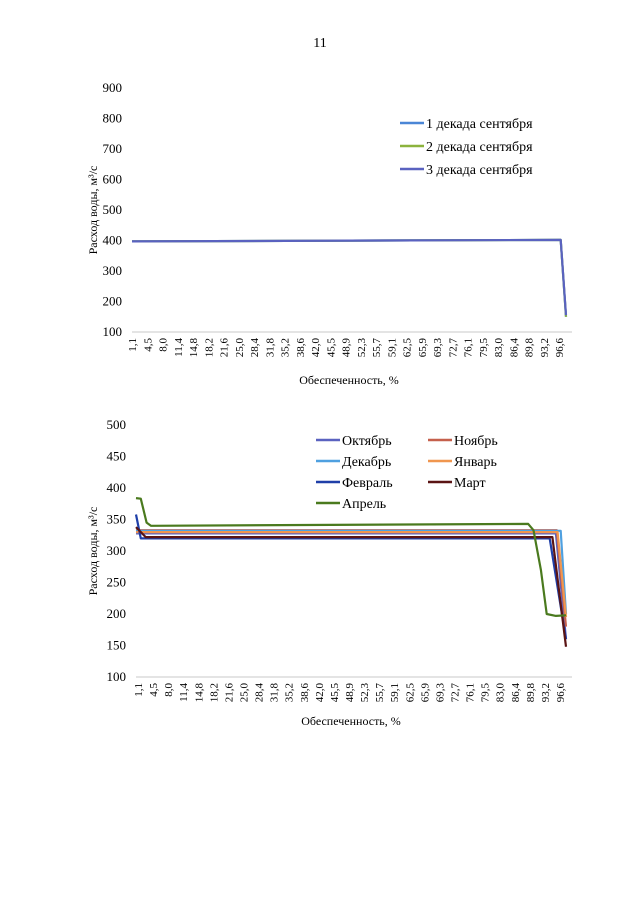 Image resolution: width=640 pixels, height=905 pixels. What do you see at coordinates (117, 456) in the screenshot?
I see `y-tick-label: 450` at bounding box center [117, 456].